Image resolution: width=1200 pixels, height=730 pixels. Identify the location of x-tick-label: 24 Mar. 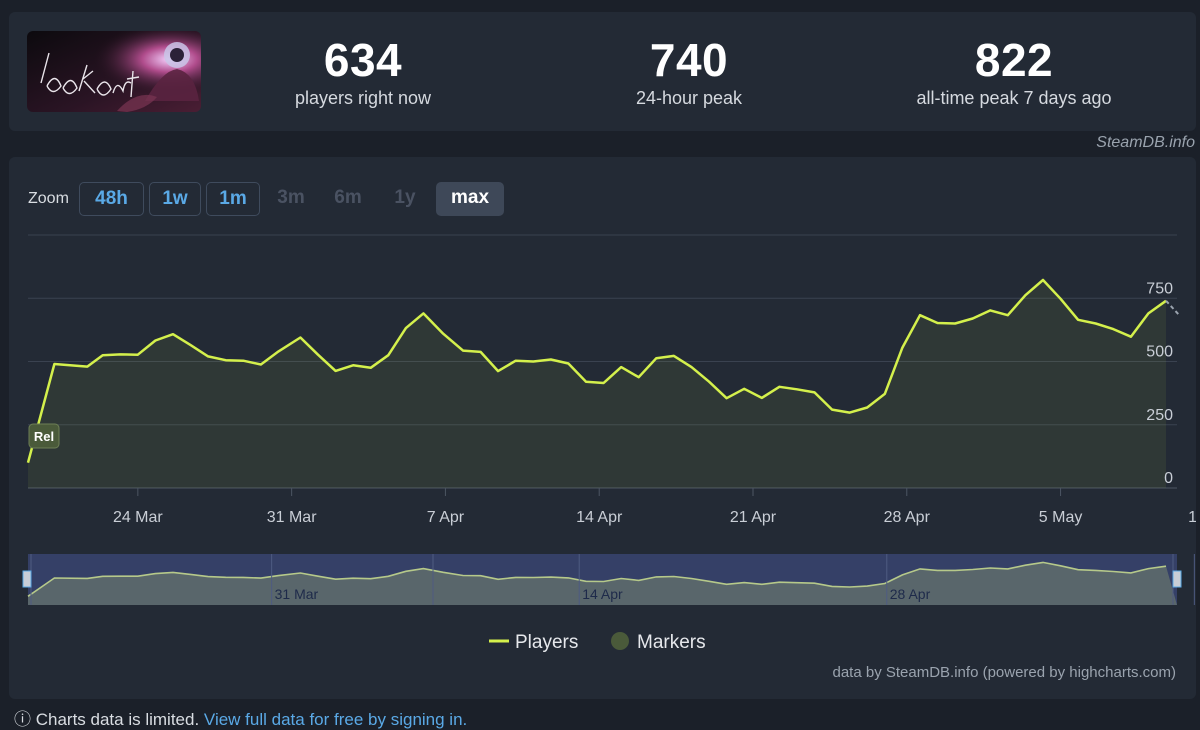
(138, 517).